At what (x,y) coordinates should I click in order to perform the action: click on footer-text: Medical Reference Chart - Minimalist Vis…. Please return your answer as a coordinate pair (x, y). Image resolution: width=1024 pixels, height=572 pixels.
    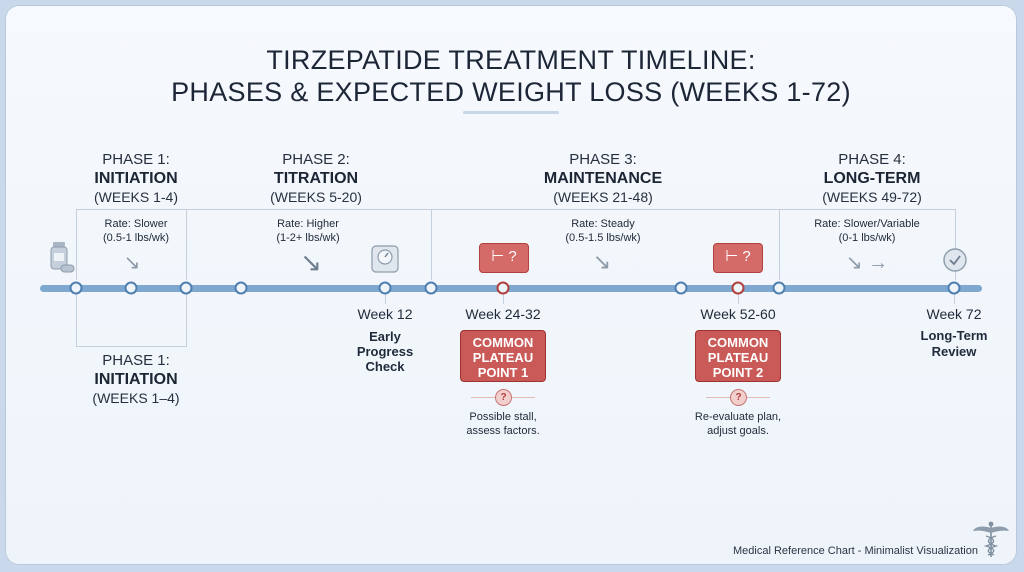
    Looking at the image, I should click on (855, 551).